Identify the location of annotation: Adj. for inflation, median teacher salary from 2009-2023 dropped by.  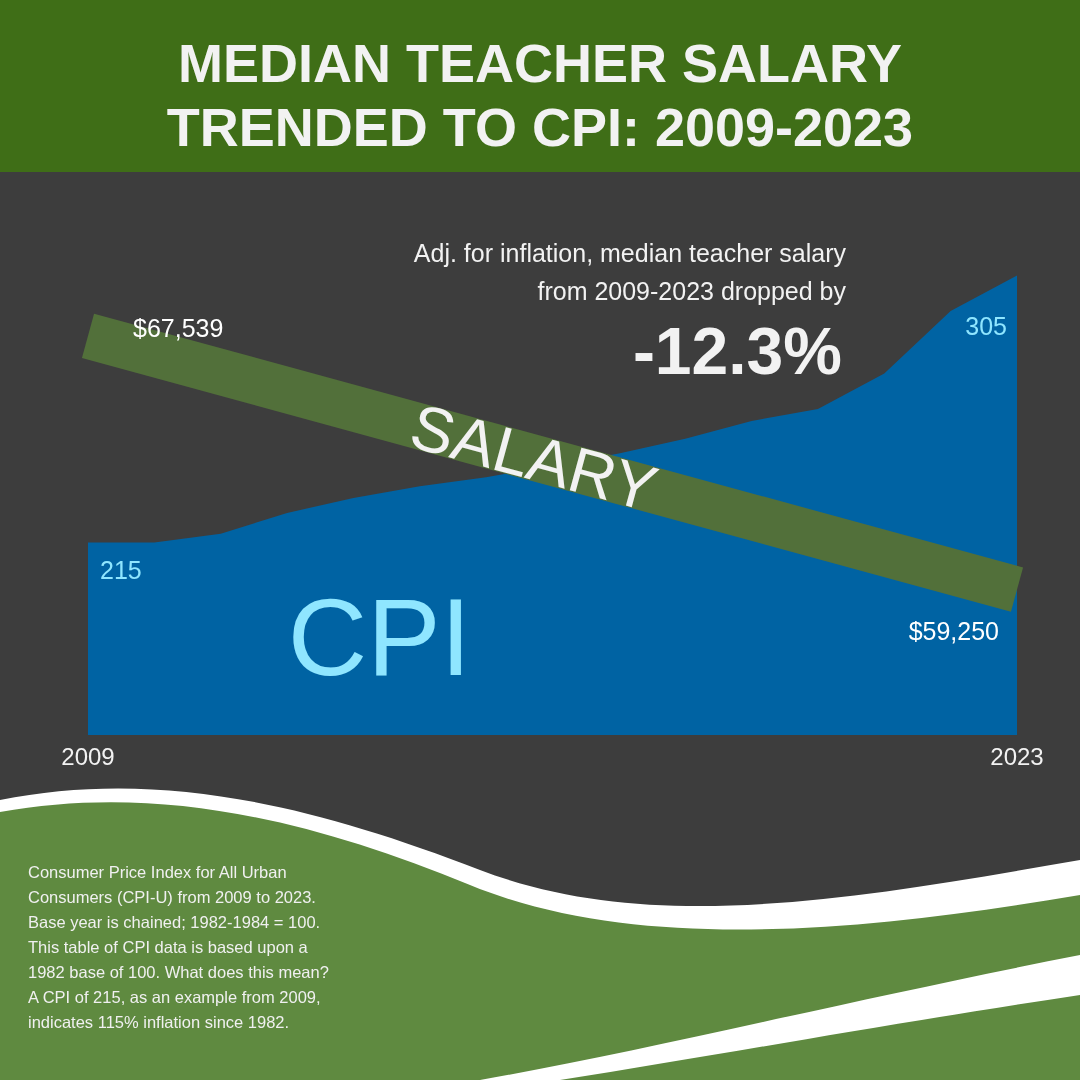
(630, 272).